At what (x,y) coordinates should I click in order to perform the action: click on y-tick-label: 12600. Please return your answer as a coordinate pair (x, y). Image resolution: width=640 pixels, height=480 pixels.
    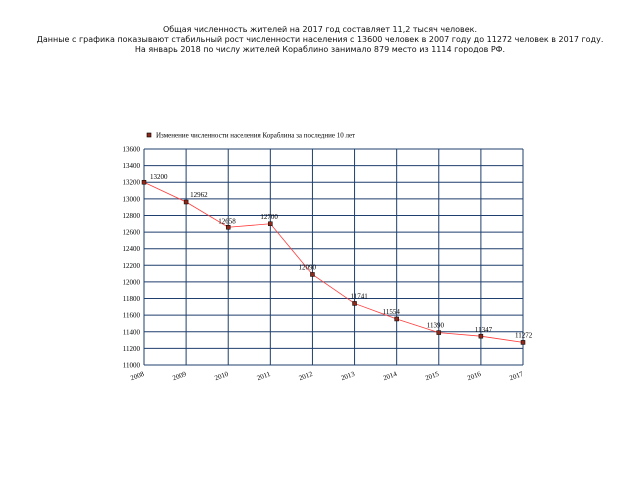
    Looking at the image, I should click on (132, 233).